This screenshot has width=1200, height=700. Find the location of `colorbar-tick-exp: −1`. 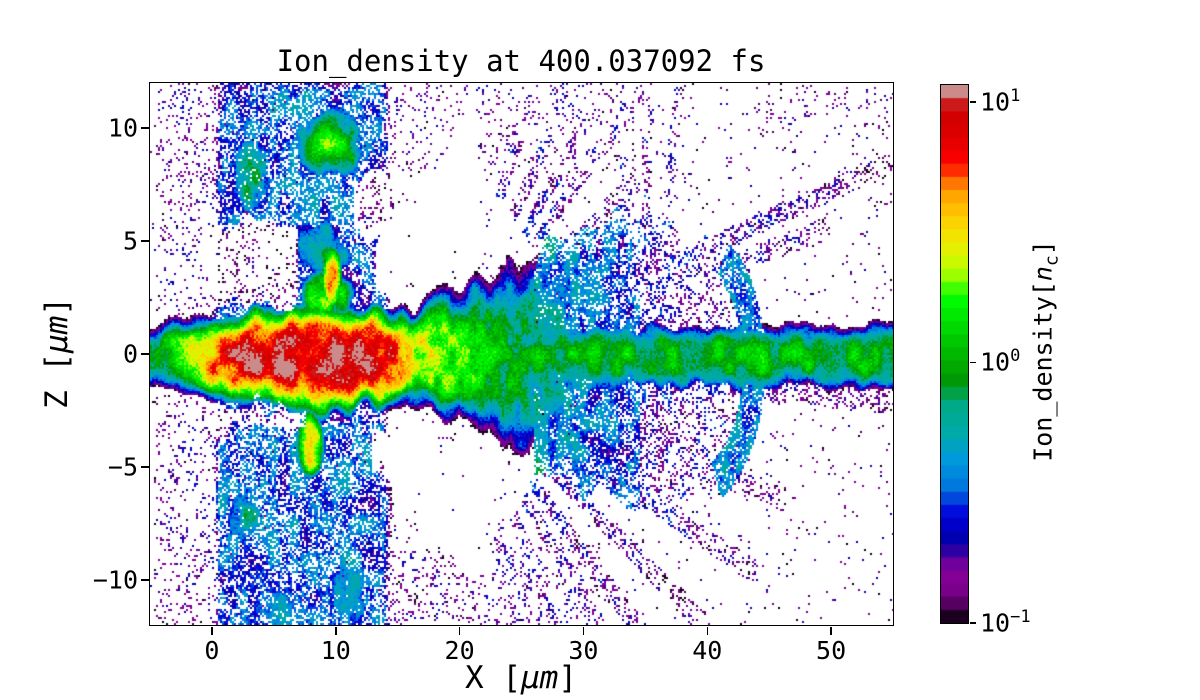

colorbar-tick-exp: −1 is located at coordinates (1020, 617).